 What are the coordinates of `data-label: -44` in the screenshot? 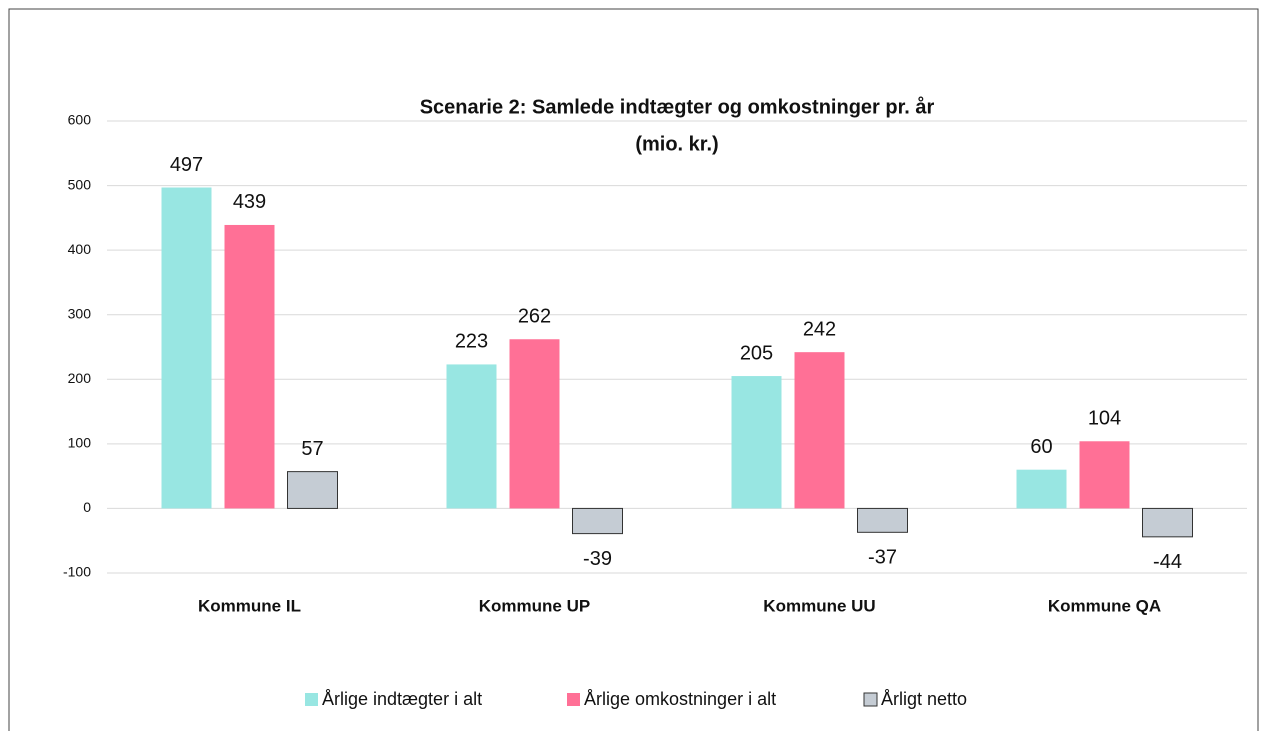 It's located at (1167, 562).